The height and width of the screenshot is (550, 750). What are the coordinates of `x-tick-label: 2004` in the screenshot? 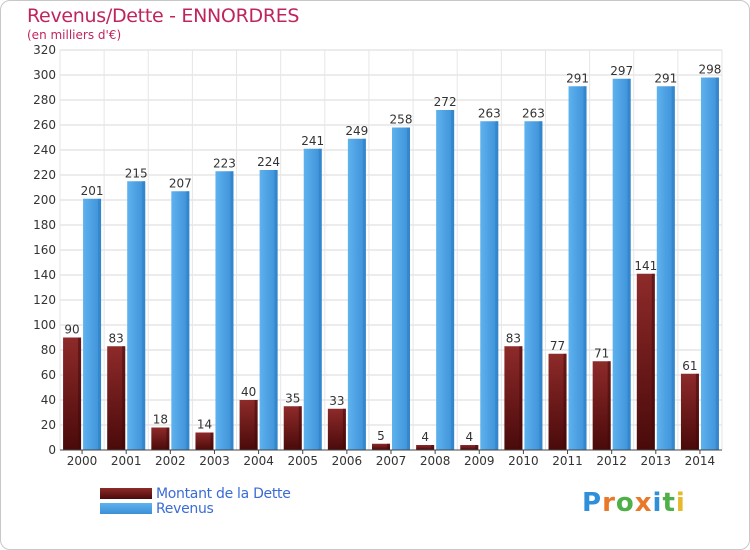 It's located at (258, 461).